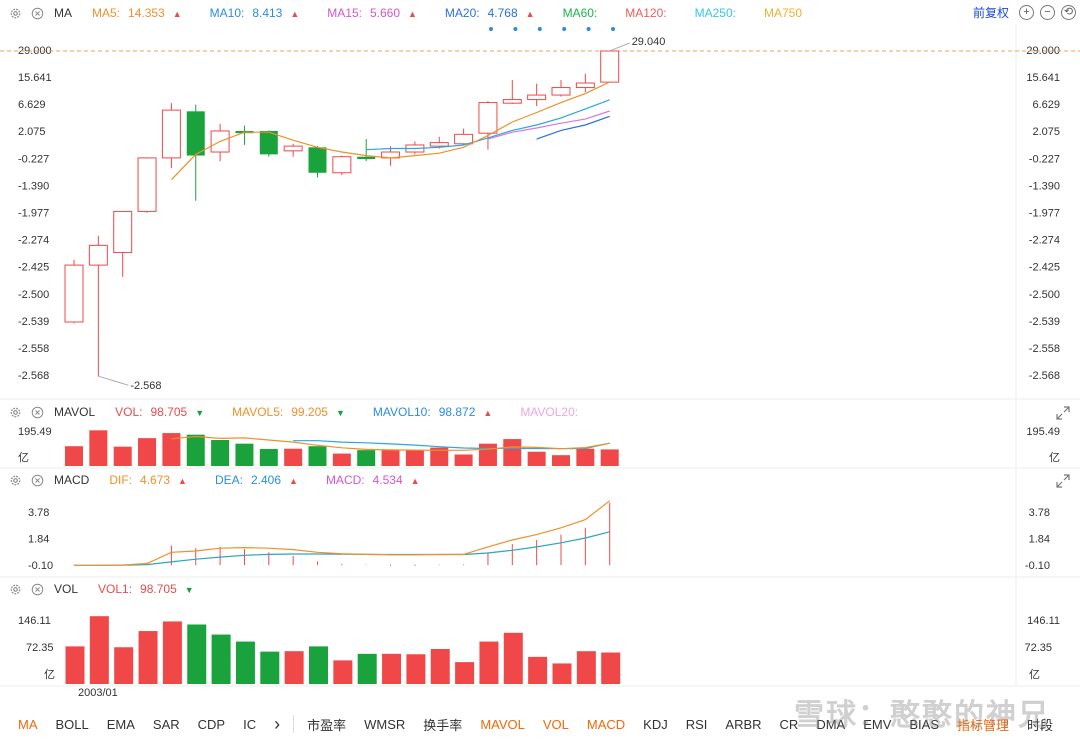 The width and height of the screenshot is (1080, 743). What do you see at coordinates (385, 724) in the screenshot?
I see `tab-right-1: WMSR` at bounding box center [385, 724].